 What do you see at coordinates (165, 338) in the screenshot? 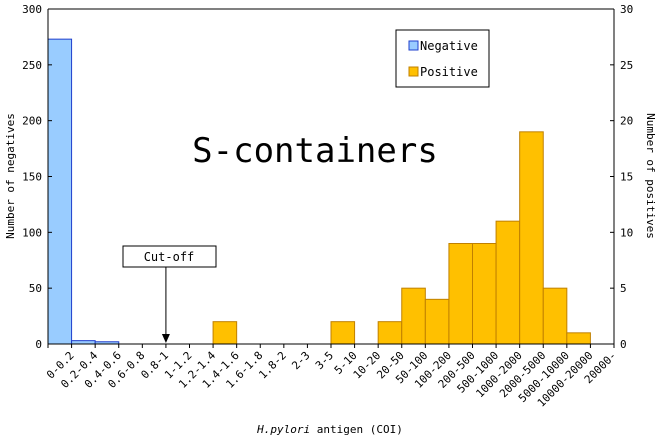
I see `cutoff-arrow-head` at bounding box center [165, 338].